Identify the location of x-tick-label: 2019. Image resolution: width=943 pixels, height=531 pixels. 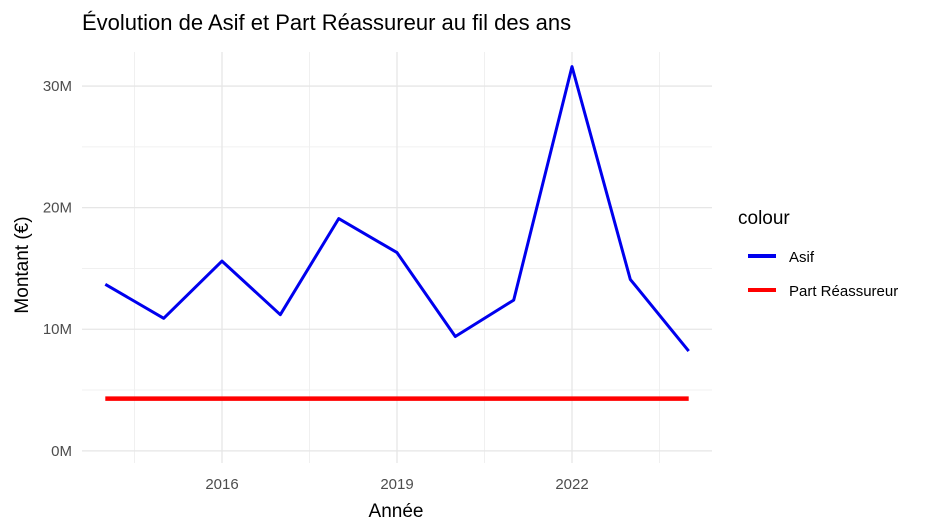
(396, 484).